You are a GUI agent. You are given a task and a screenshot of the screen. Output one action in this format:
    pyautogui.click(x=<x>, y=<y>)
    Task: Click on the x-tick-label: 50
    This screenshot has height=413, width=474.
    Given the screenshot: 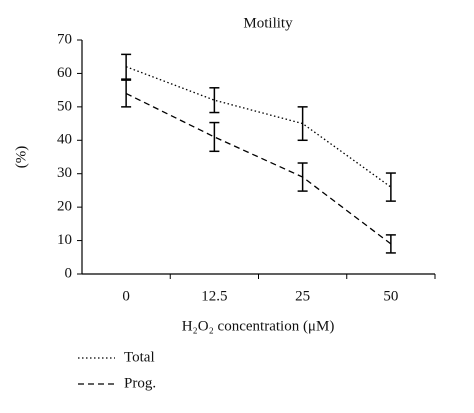 What is the action you would take?
    pyautogui.click(x=390, y=296)
    